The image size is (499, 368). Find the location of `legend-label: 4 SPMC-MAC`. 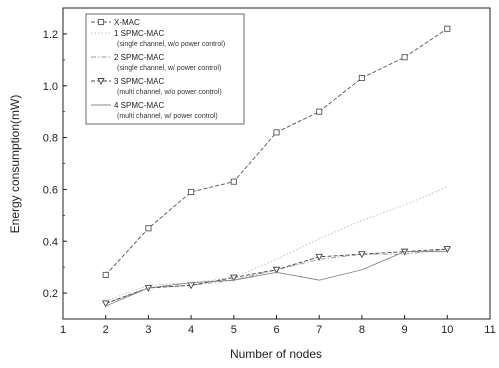

legend-label: 4 SPMC-MAC is located at coordinates (139, 105).